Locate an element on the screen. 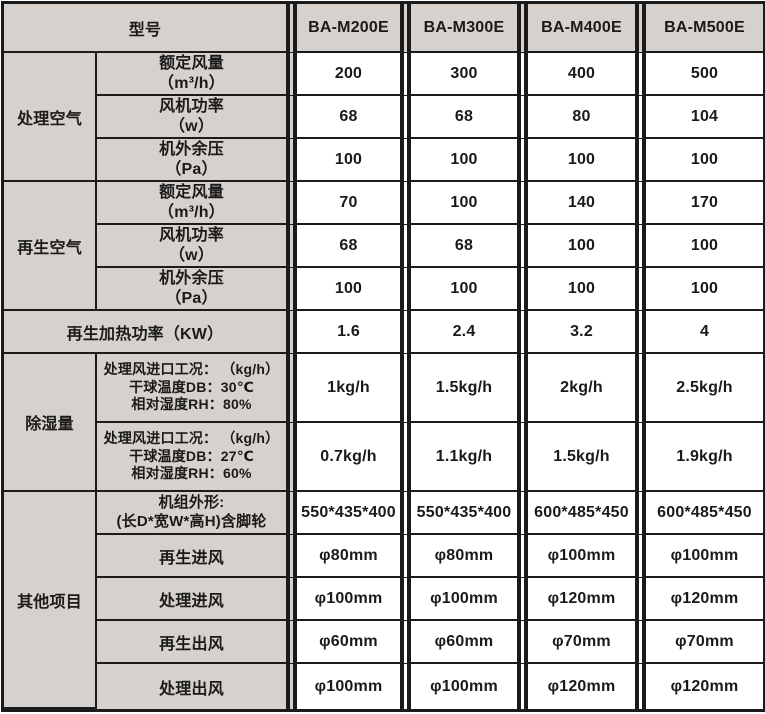 This screenshot has height=714, width=765. spec-value: 4 is located at coordinates (704, 332).